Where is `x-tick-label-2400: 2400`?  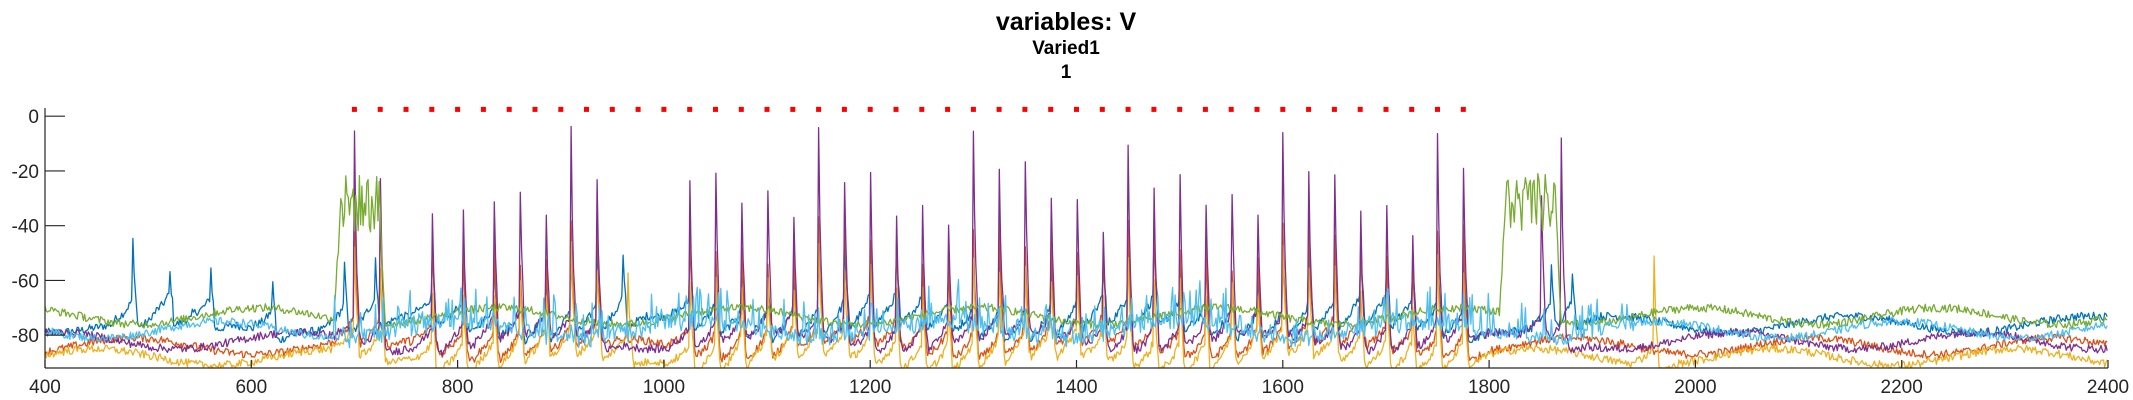
x-tick-label-2400: 2400 is located at coordinates (2108, 387).